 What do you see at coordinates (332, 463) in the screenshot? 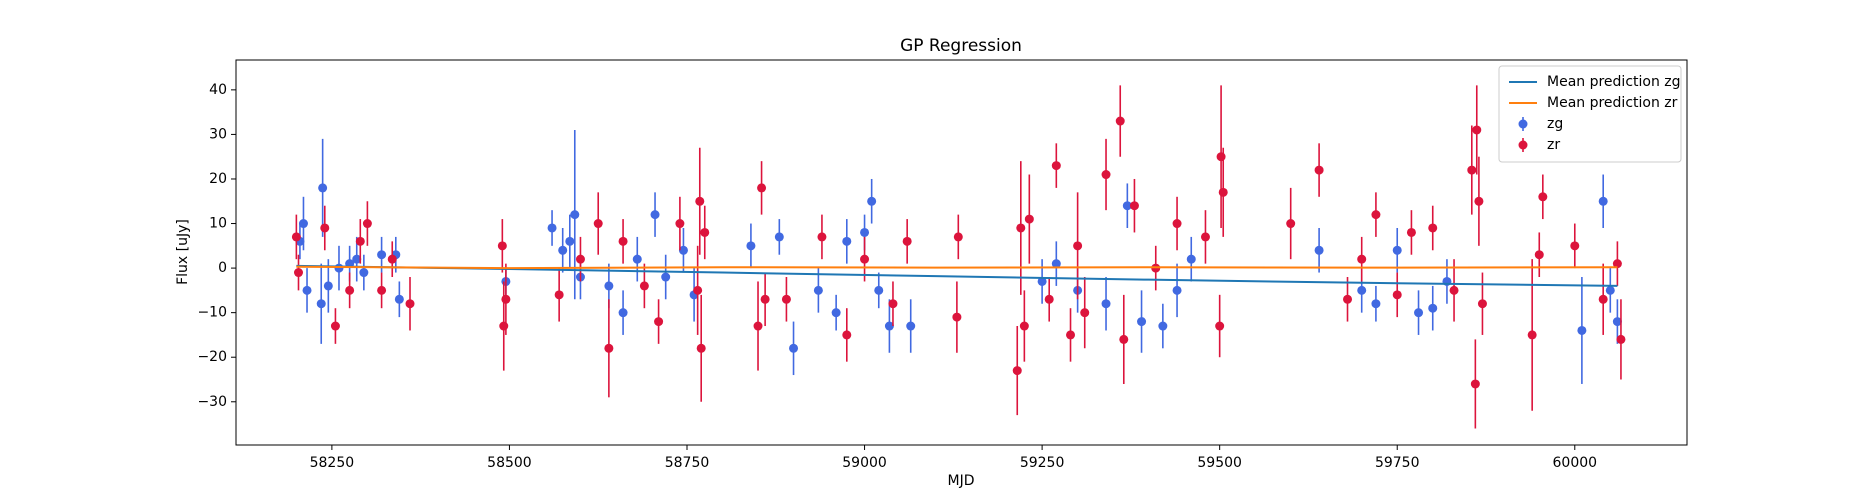
I see `x-tick-label: 58250` at bounding box center [332, 463].